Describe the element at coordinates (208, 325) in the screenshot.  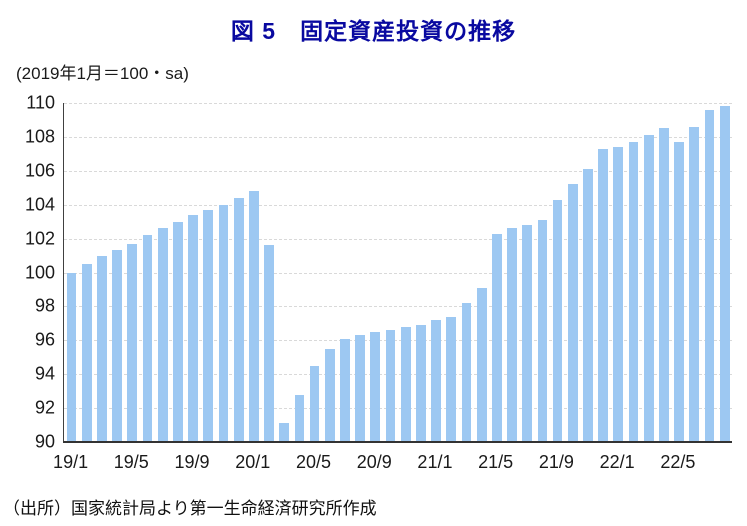
I see `bar-19/10` at that location.